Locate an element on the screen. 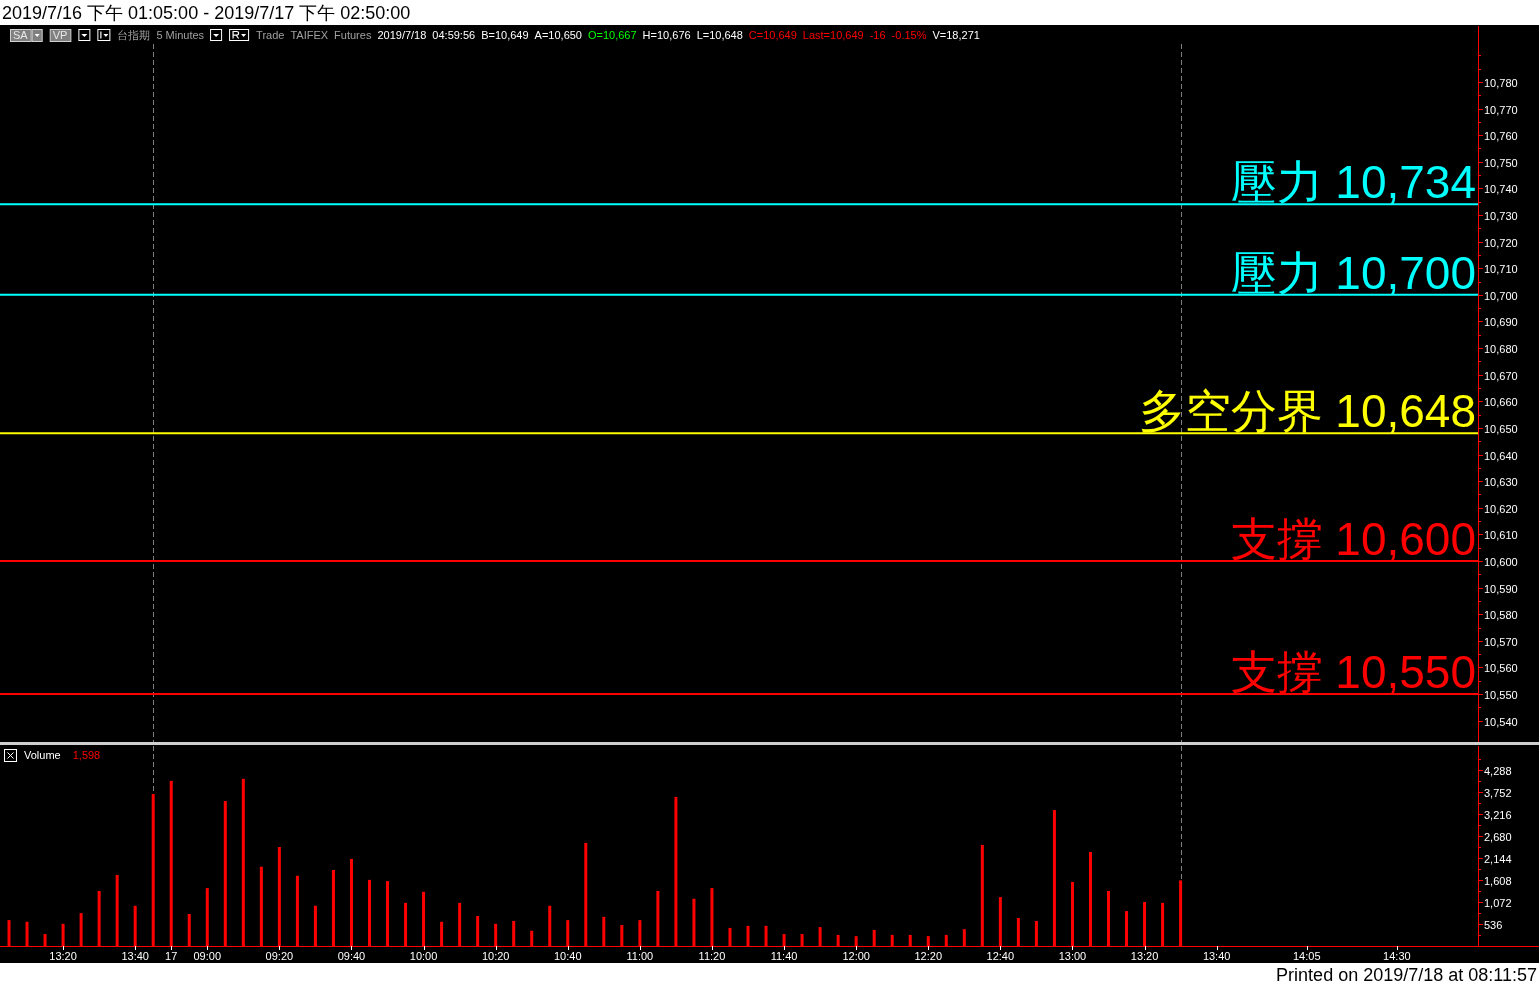 The image size is (1539, 985). y-tick-label: 10,640 is located at coordinates (1501, 455).